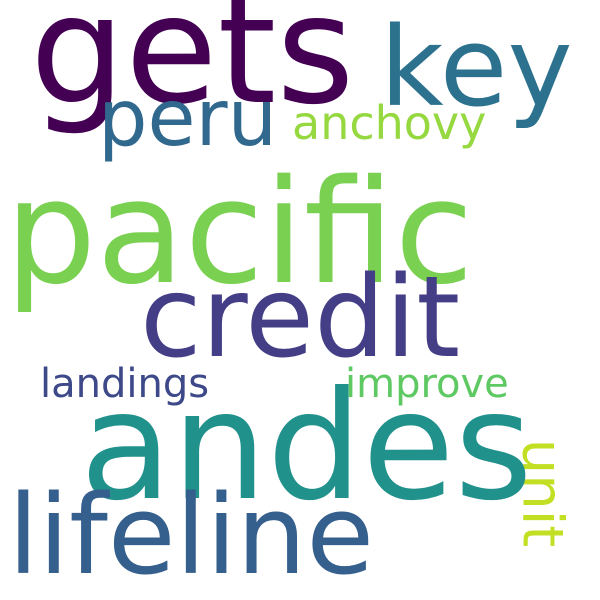  Describe the element at coordinates (427, 384) in the screenshot. I see `word-improve: improve` at that location.